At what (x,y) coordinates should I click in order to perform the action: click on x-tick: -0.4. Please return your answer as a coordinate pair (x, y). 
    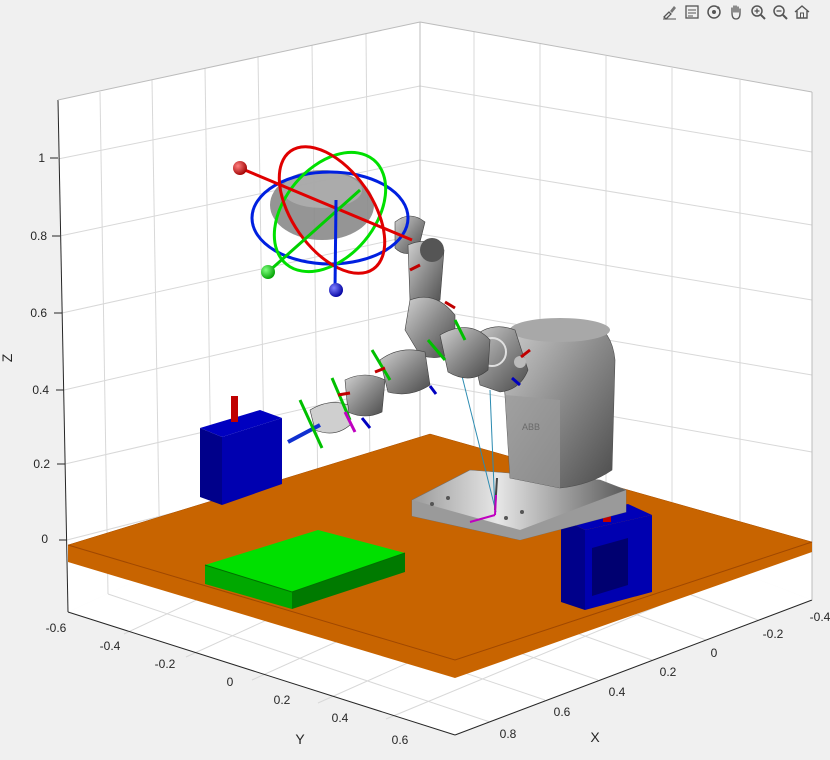
    Looking at the image, I should click on (820, 617).